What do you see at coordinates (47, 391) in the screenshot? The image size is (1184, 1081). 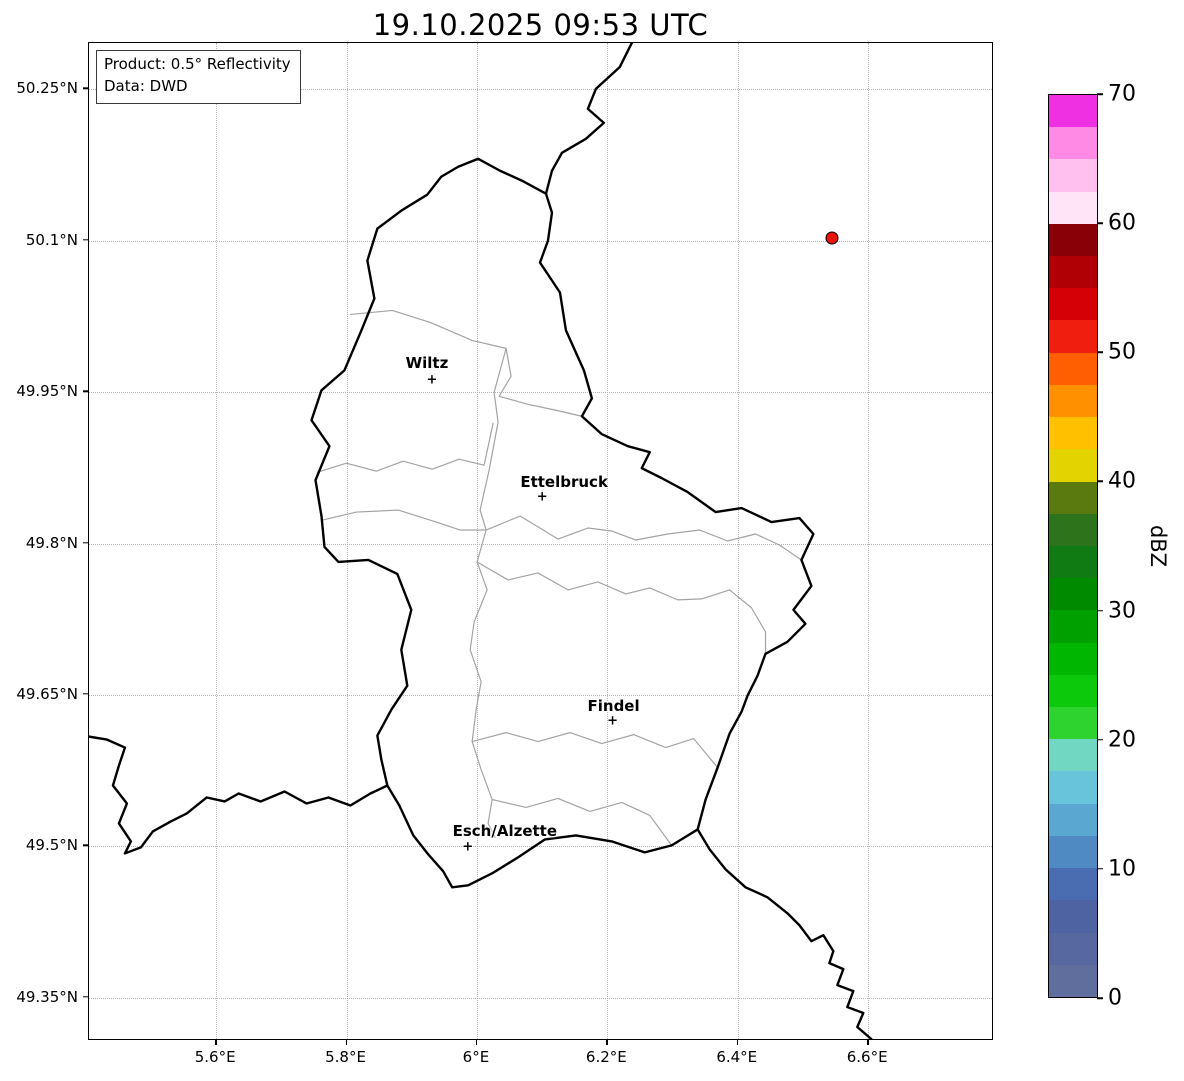 I see `y-tick-label: 49.95°N` at bounding box center [47, 391].